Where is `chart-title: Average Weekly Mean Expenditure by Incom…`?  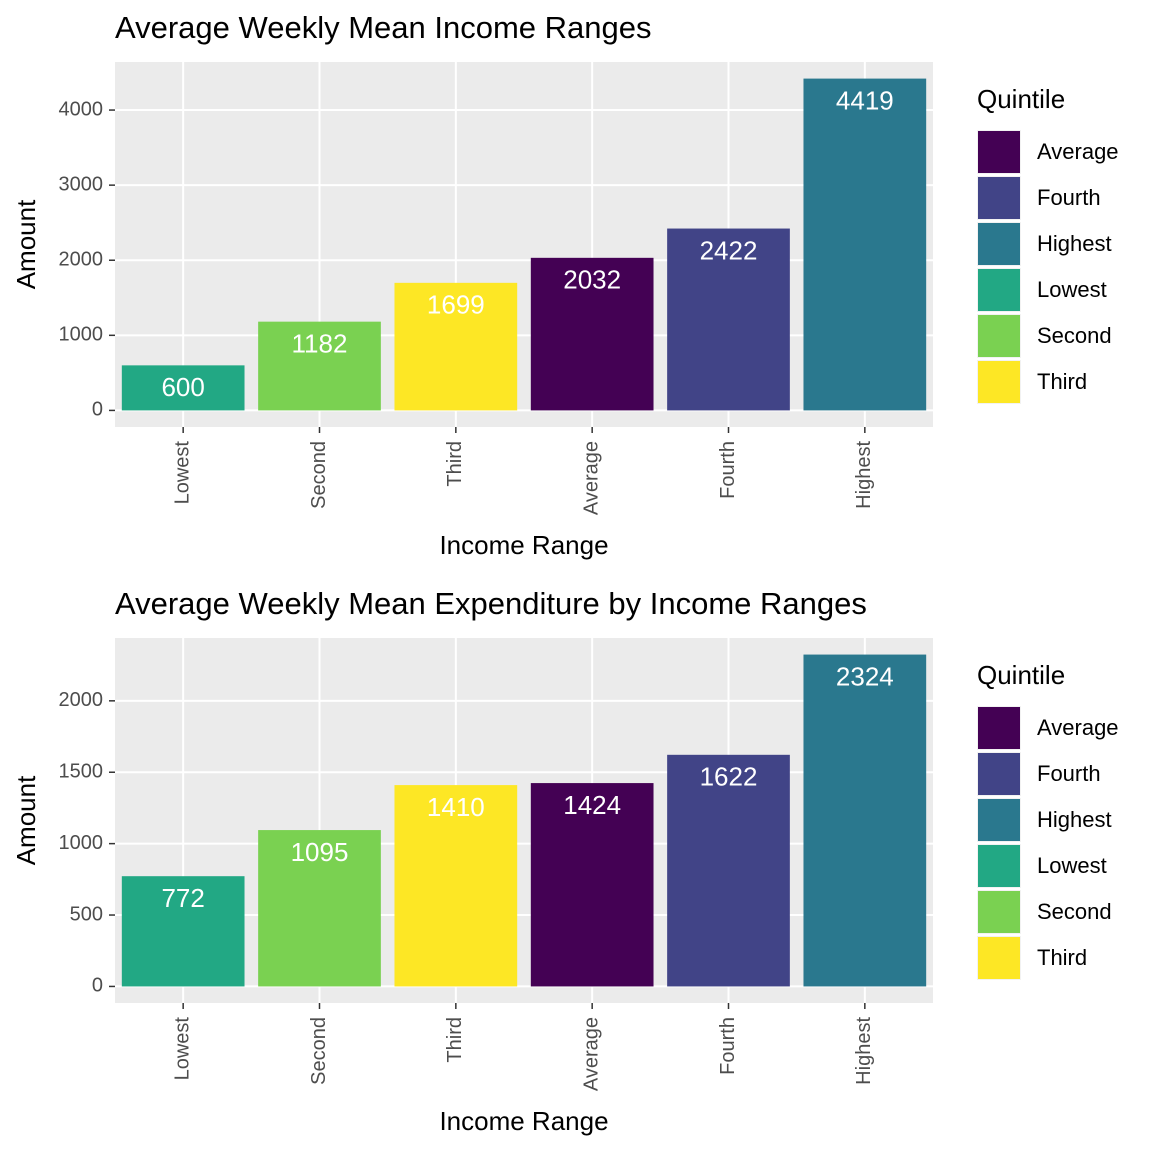 chart-title: Average Weekly Mean Expenditure by Incom… is located at coordinates (491, 603).